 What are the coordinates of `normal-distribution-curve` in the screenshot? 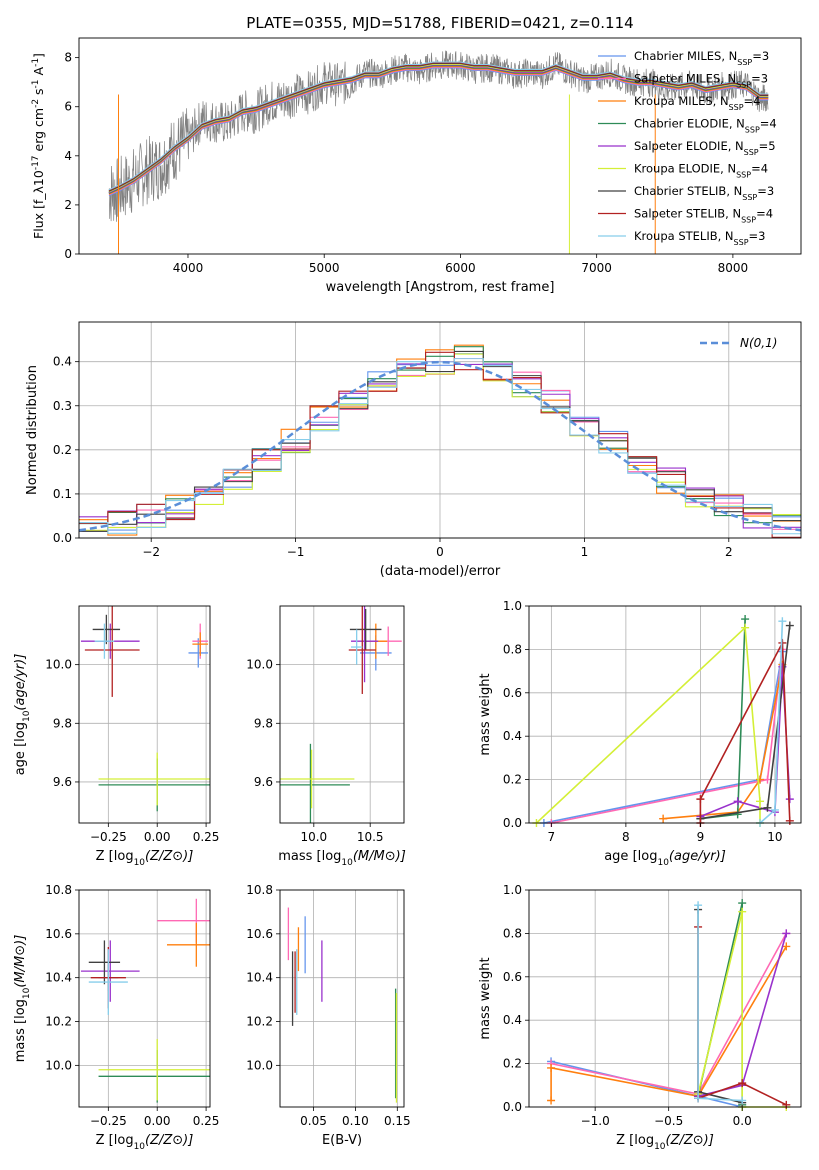 It's located at (440, 446).